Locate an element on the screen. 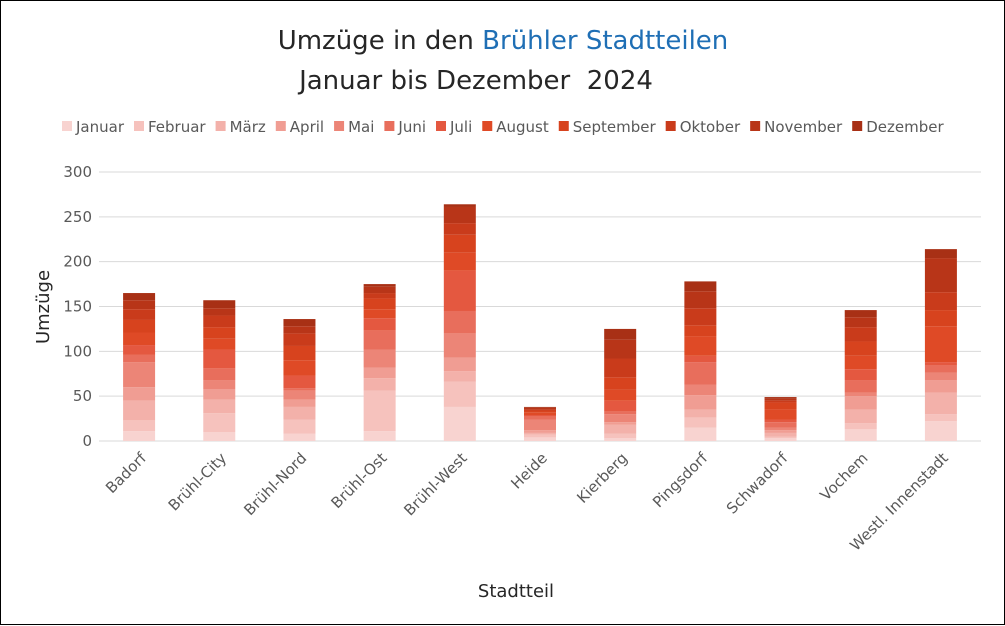 This screenshot has width=1005, height=626. chart-title-accent: Brühler Stadtteilen is located at coordinates (605, 41).